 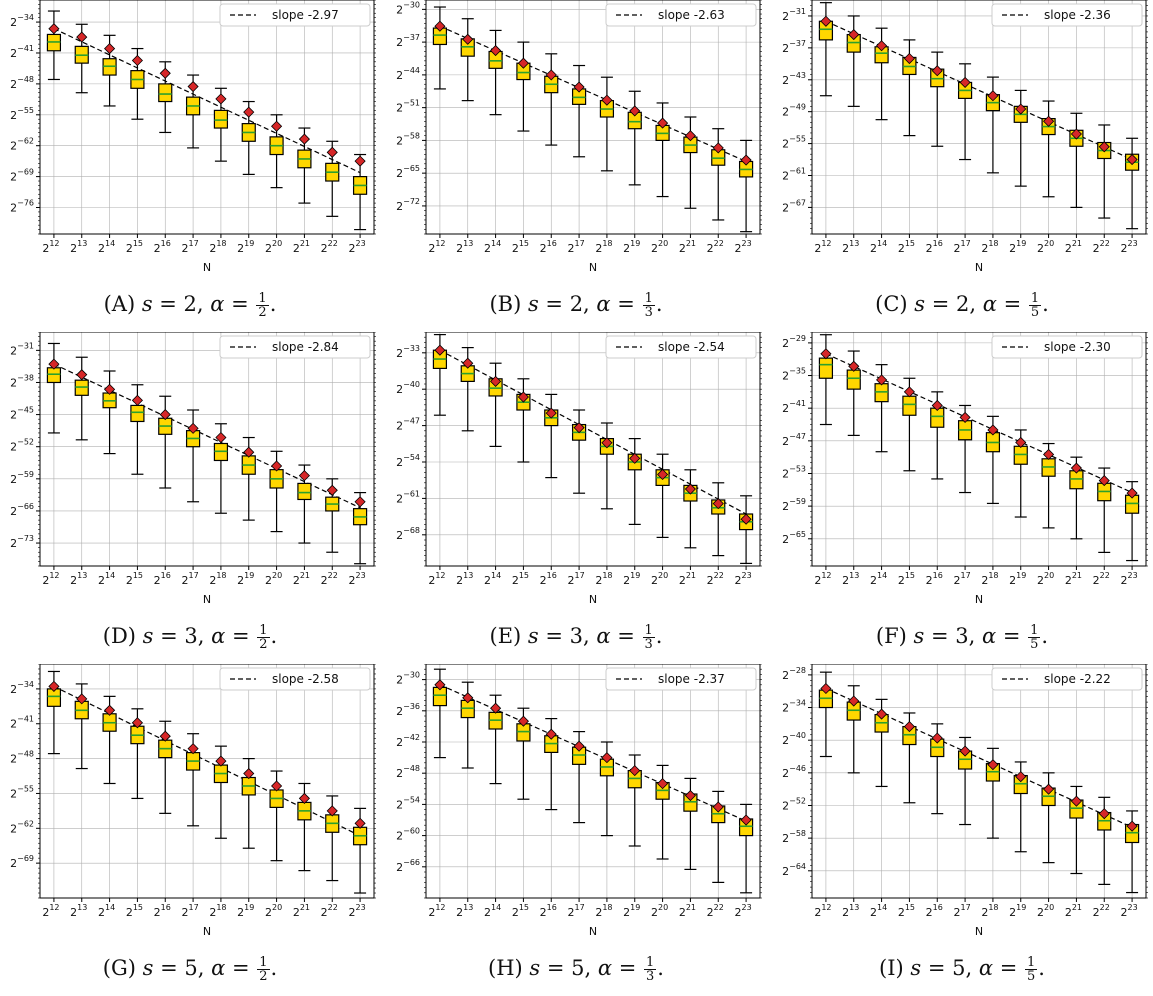 What do you see at coordinates (1077, 347) in the screenshot?
I see `legend-label: slope -2.30` at bounding box center [1077, 347].